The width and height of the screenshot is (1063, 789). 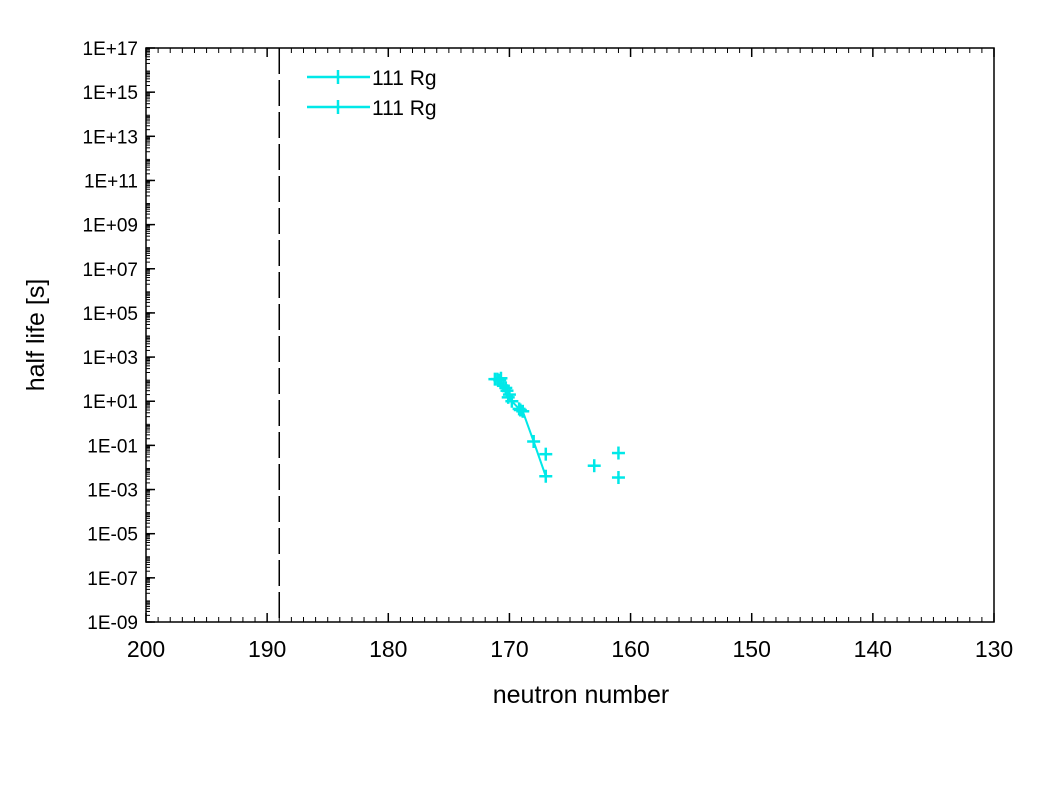 I want to click on x-axis-label: neutron number, so click(x=581, y=695).